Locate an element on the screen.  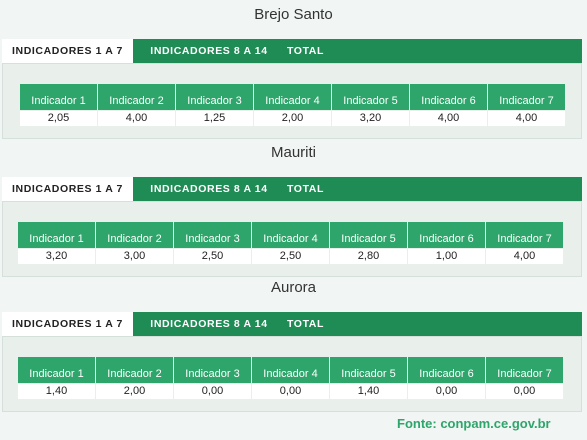
value-cell: 1,00 is located at coordinates (446, 256).